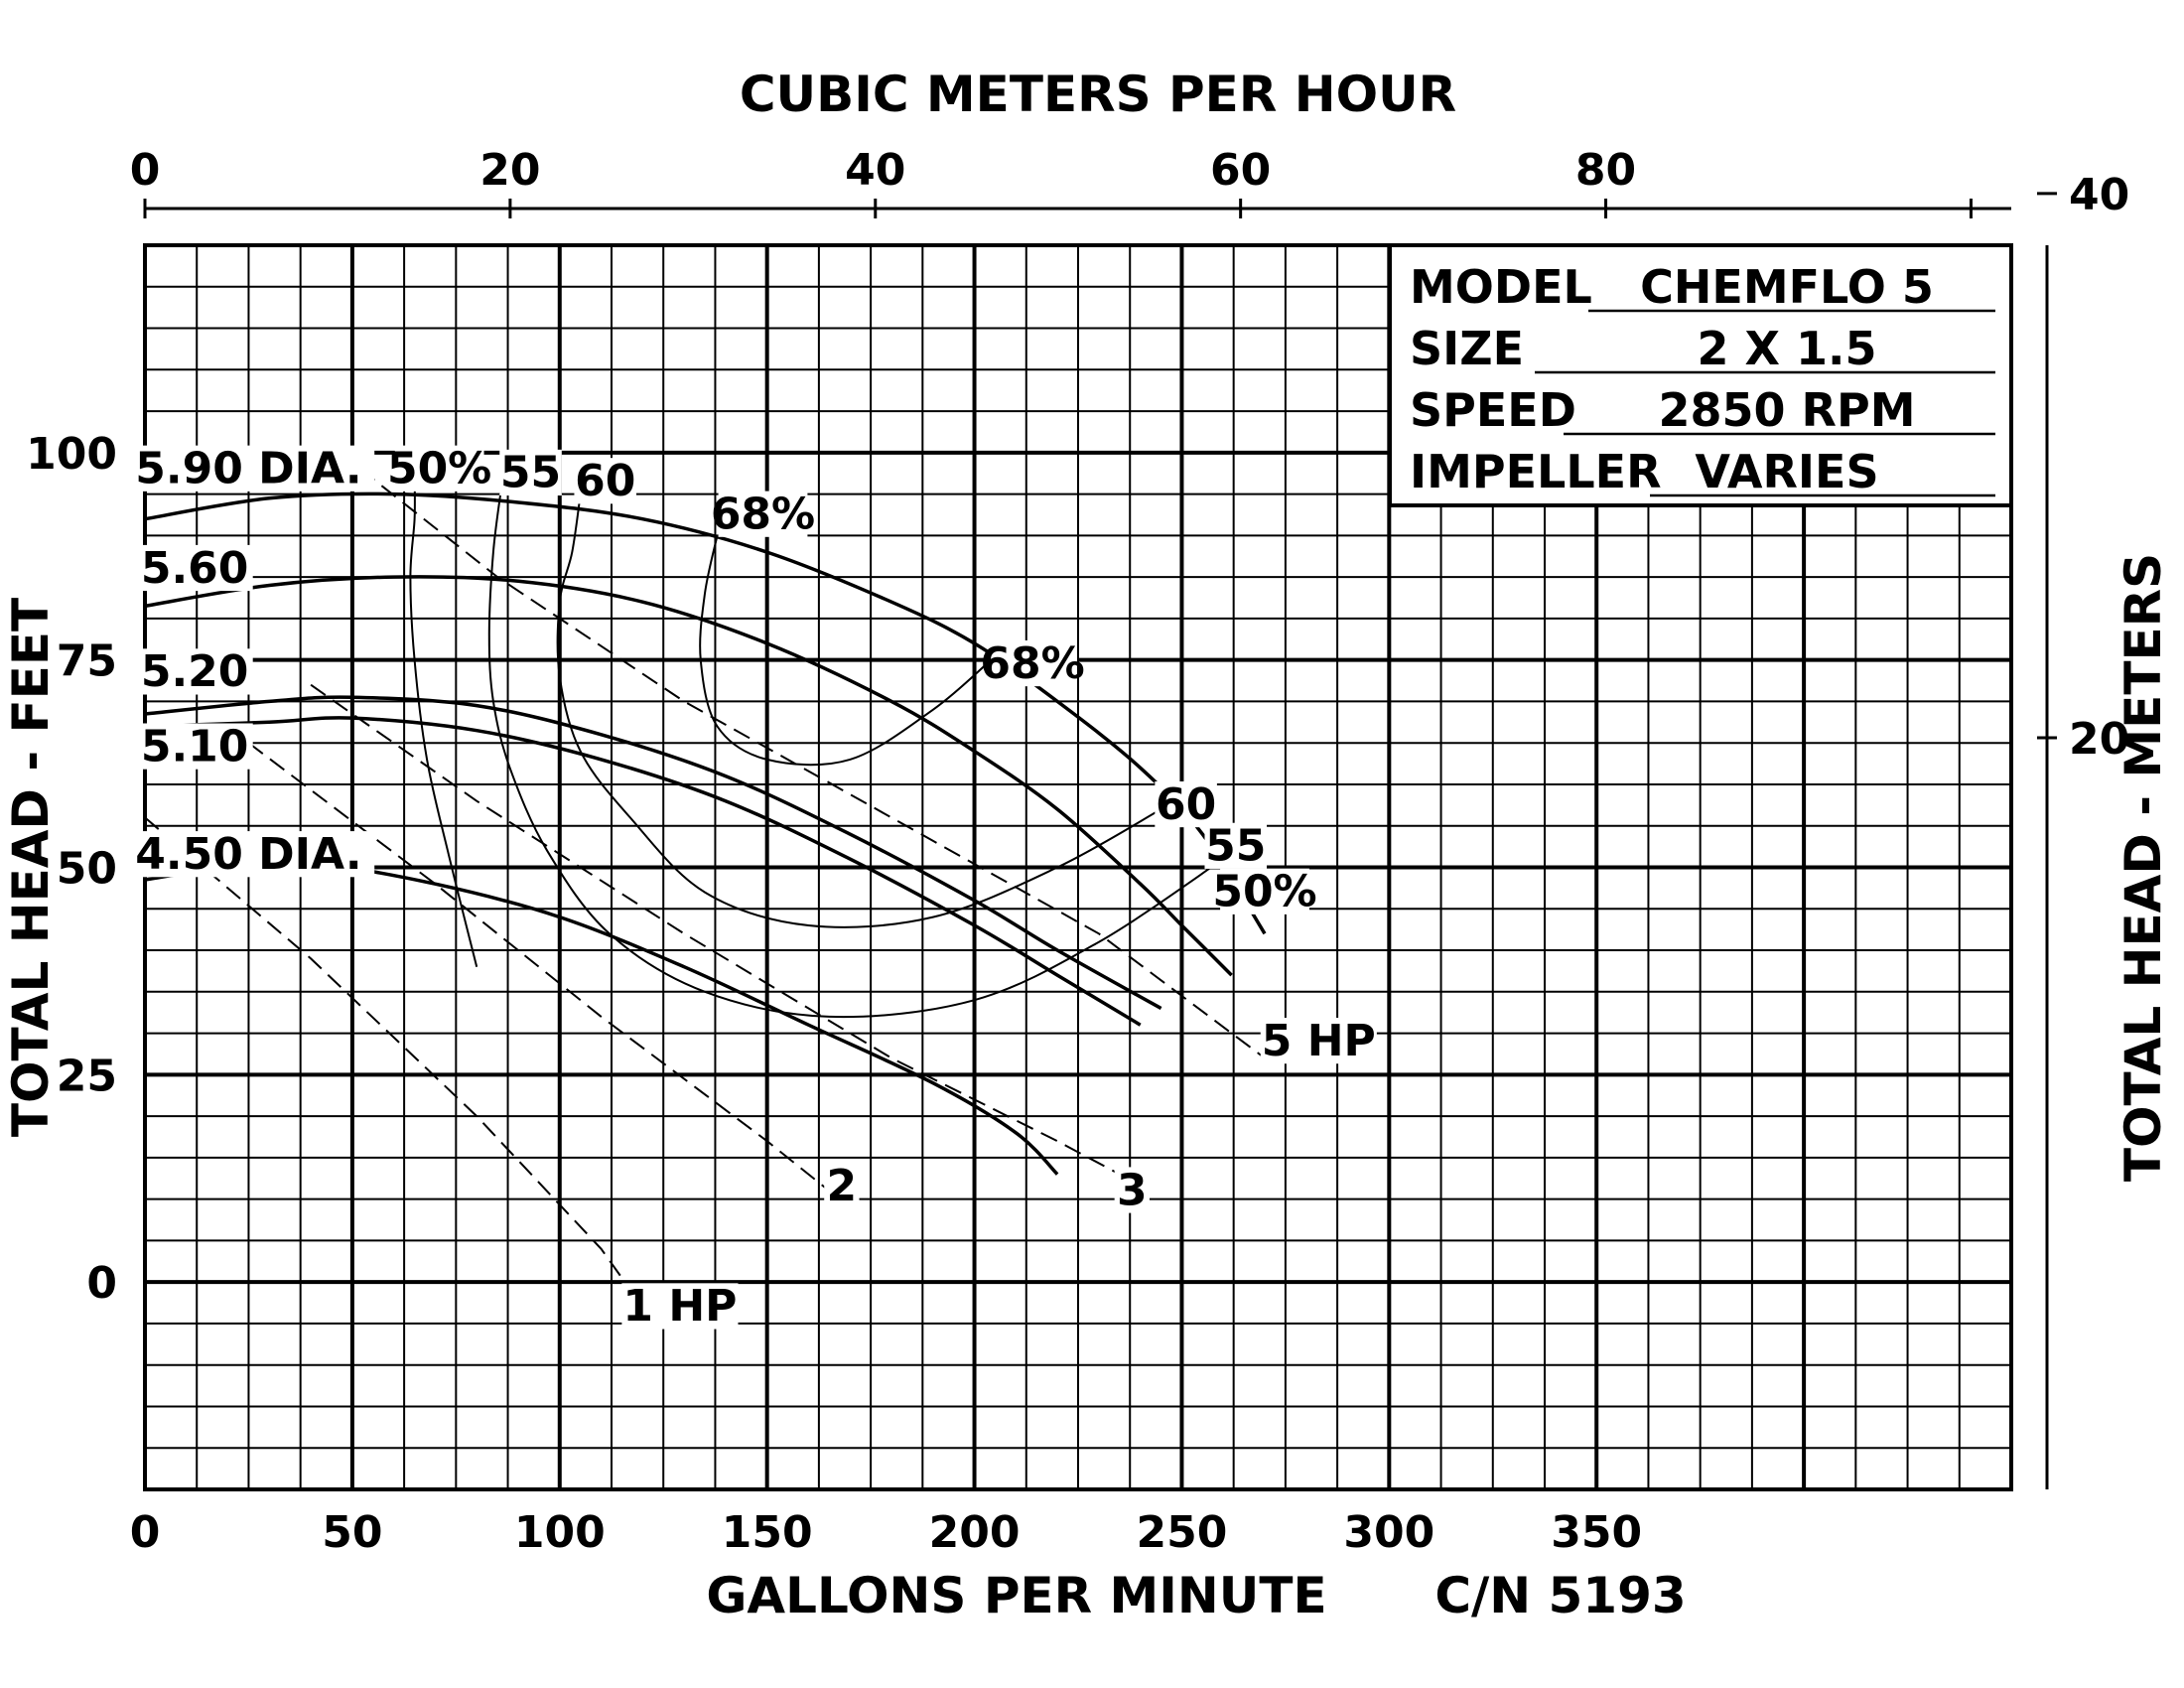 The width and height of the screenshot is (2184, 1688). What do you see at coordinates (1493, 410) in the screenshot?
I see `info-label: SPEED` at bounding box center [1493, 410].